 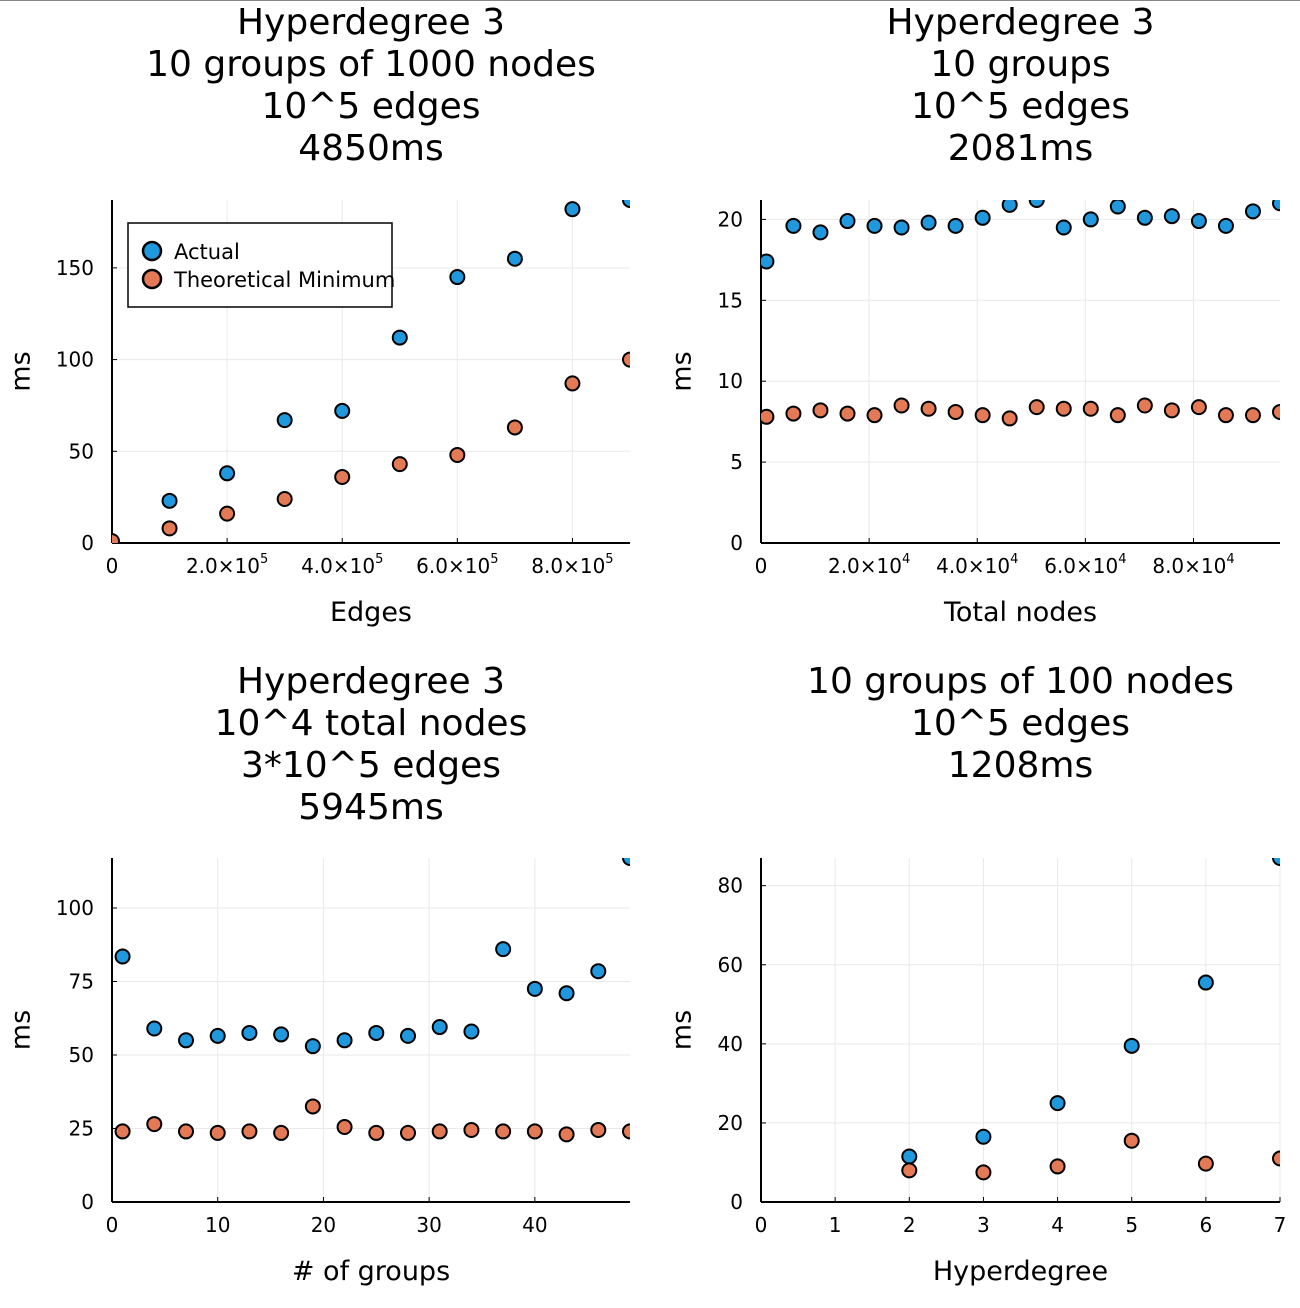 What do you see at coordinates (1057, 1225) in the screenshot?
I see `x-tick-label: 4` at bounding box center [1057, 1225].